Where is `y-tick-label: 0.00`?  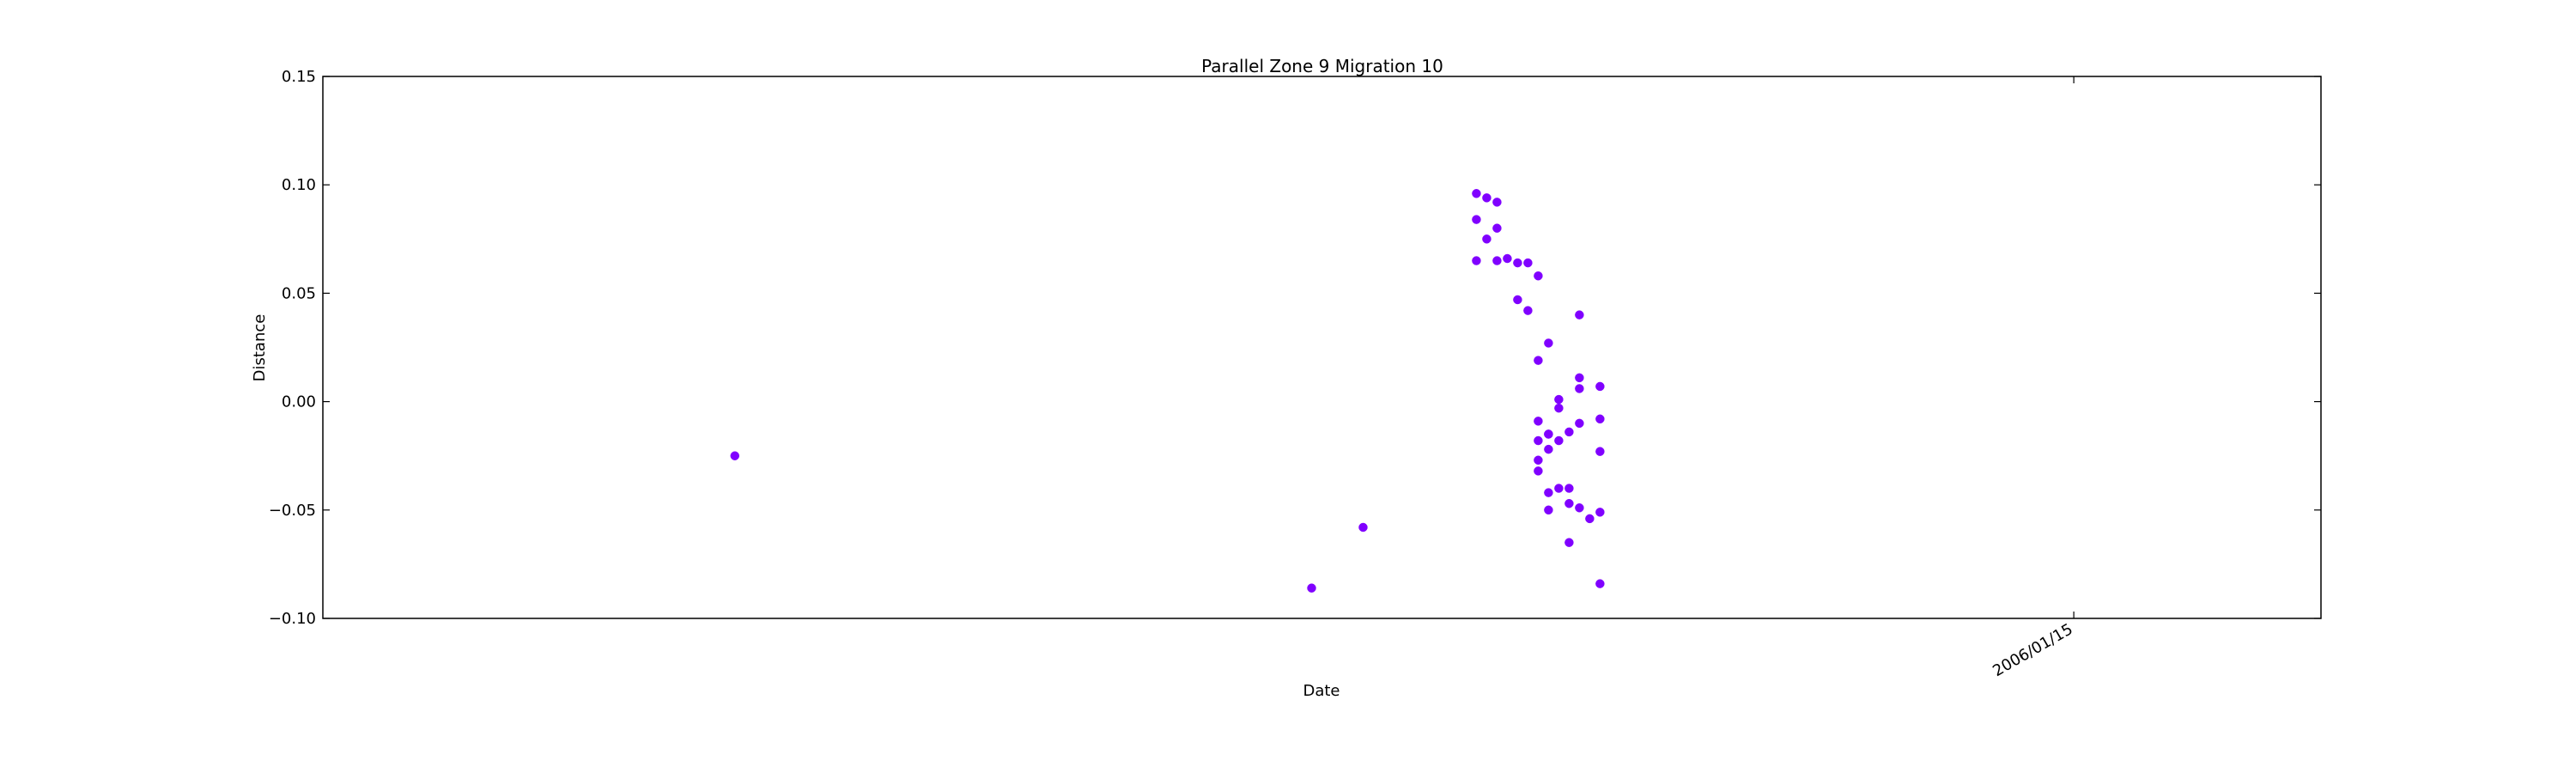
y-tick-label: 0.00 is located at coordinates (299, 402).